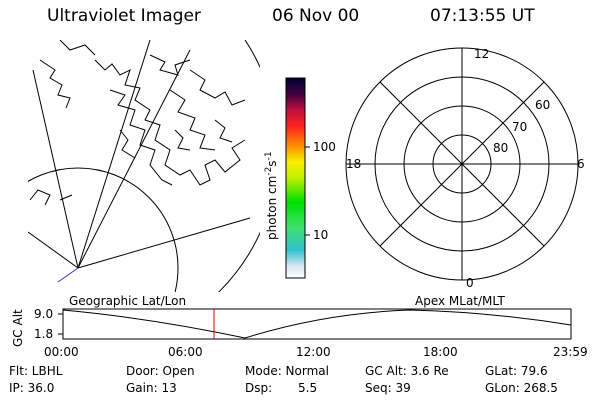 The width and height of the screenshot is (600, 400). Describe the element at coordinates (470, 283) in the screenshot. I see `mlt-label-0: 0` at that location.